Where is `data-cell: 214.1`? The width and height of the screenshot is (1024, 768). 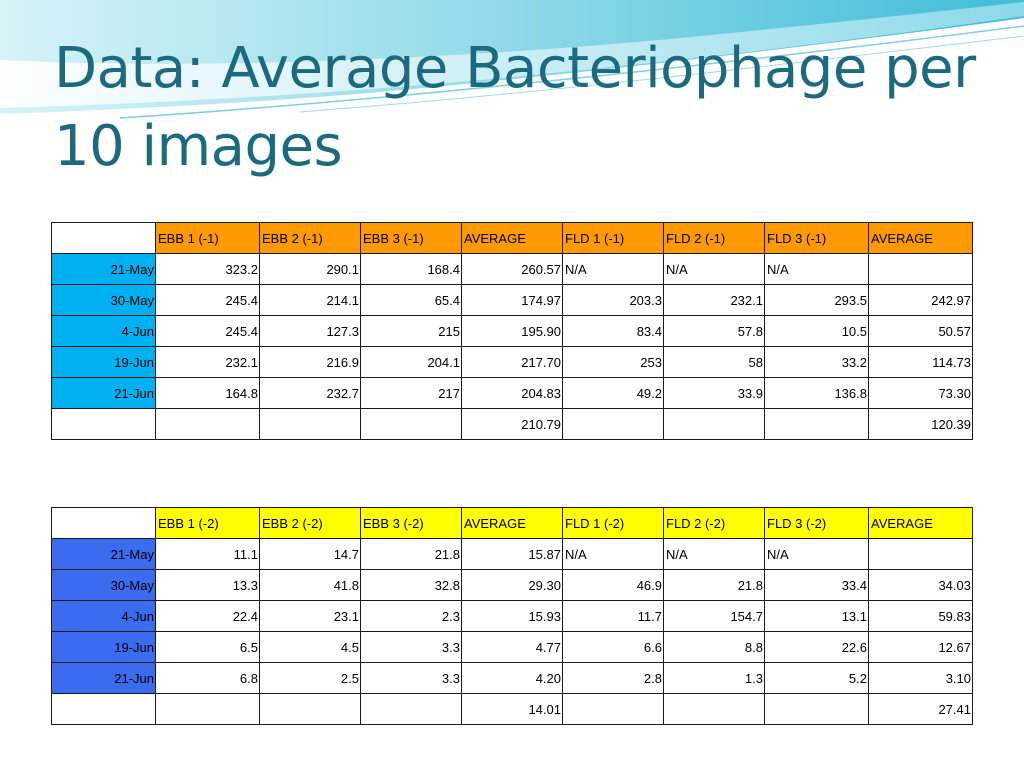 data-cell: 214.1 is located at coordinates (310, 300).